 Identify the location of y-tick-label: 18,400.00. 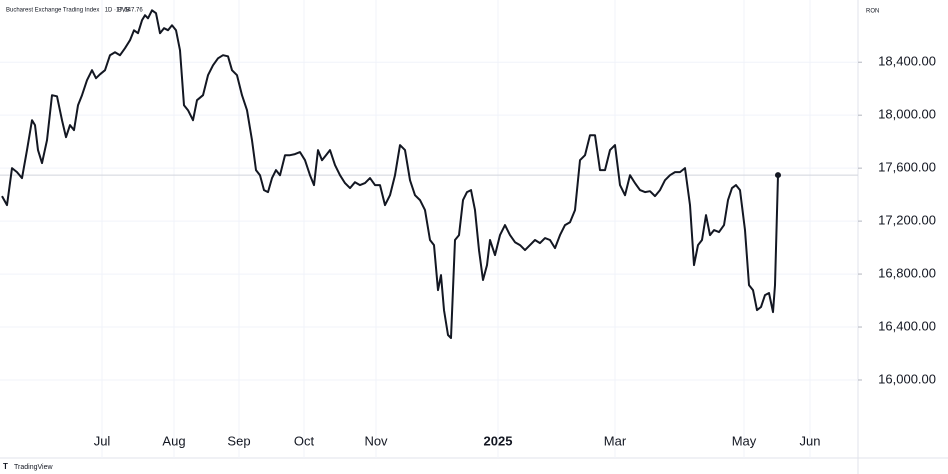
(907, 61).